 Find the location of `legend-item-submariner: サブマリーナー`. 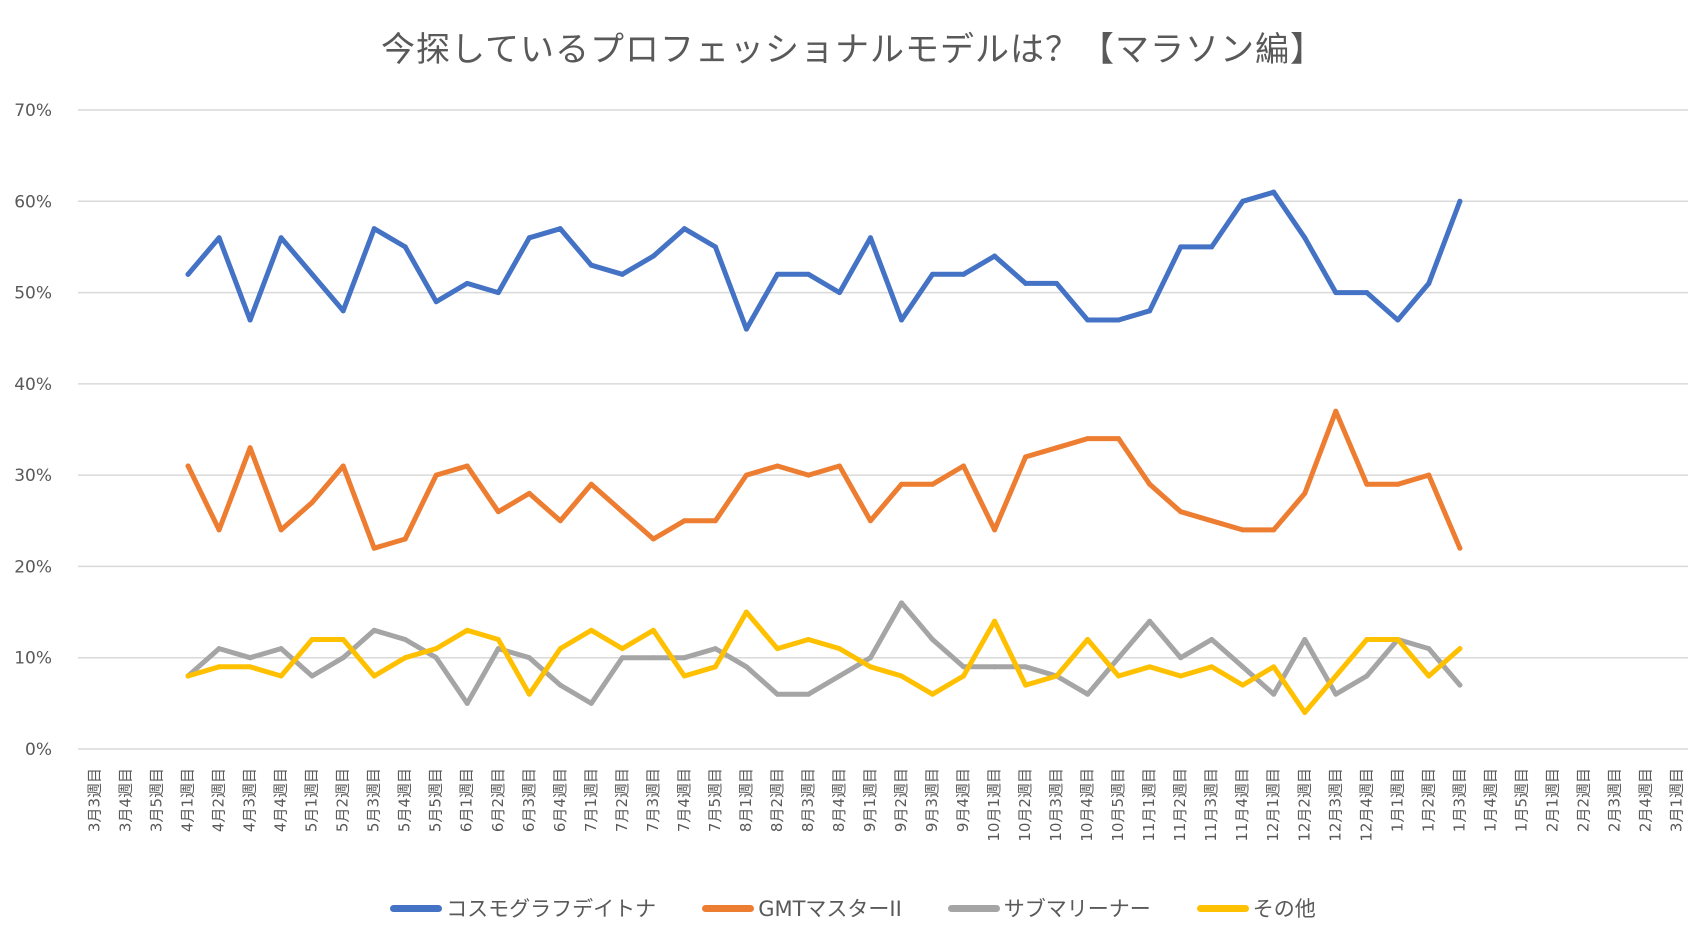

legend-item-submariner: サブマリーナー is located at coordinates (1049, 908).